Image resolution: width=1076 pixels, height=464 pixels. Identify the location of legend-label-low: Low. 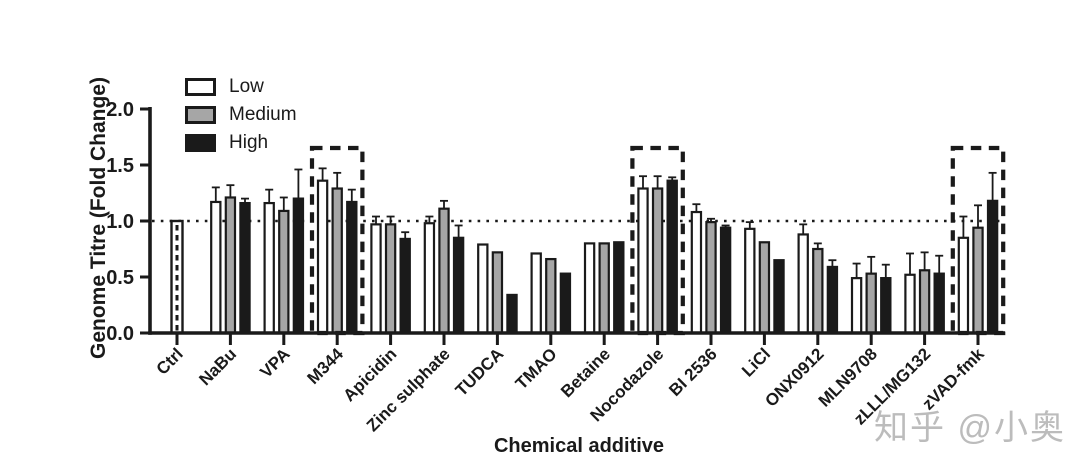
(246, 86).